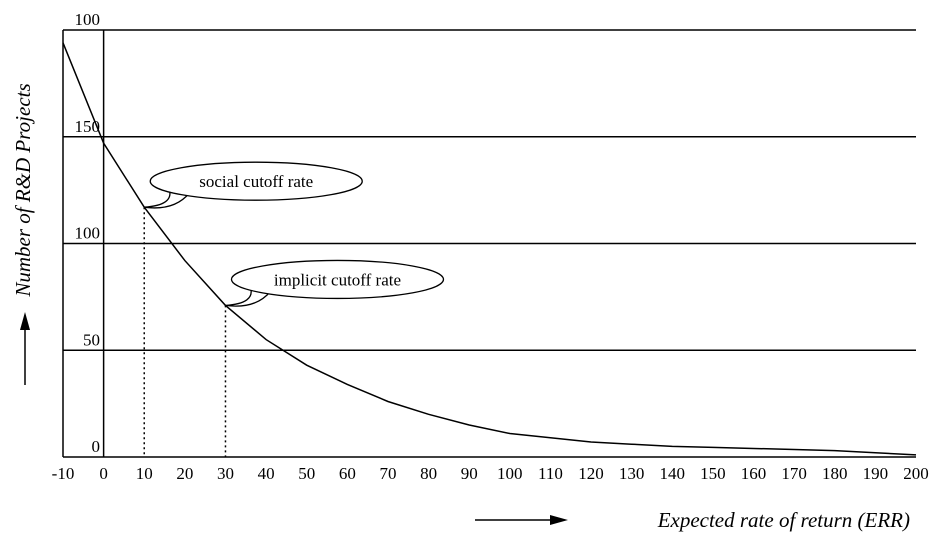 The image size is (936, 534). What do you see at coordinates (88, 126) in the screenshot?
I see `y-tick-label: 150` at bounding box center [88, 126].